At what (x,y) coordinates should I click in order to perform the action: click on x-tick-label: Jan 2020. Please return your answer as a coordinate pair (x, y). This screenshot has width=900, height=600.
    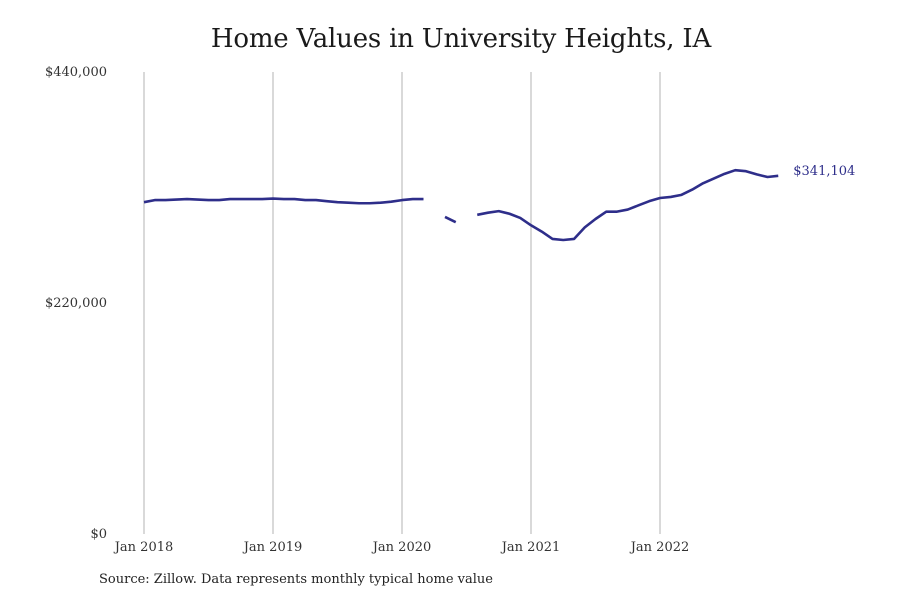
    Looking at the image, I should click on (401, 547).